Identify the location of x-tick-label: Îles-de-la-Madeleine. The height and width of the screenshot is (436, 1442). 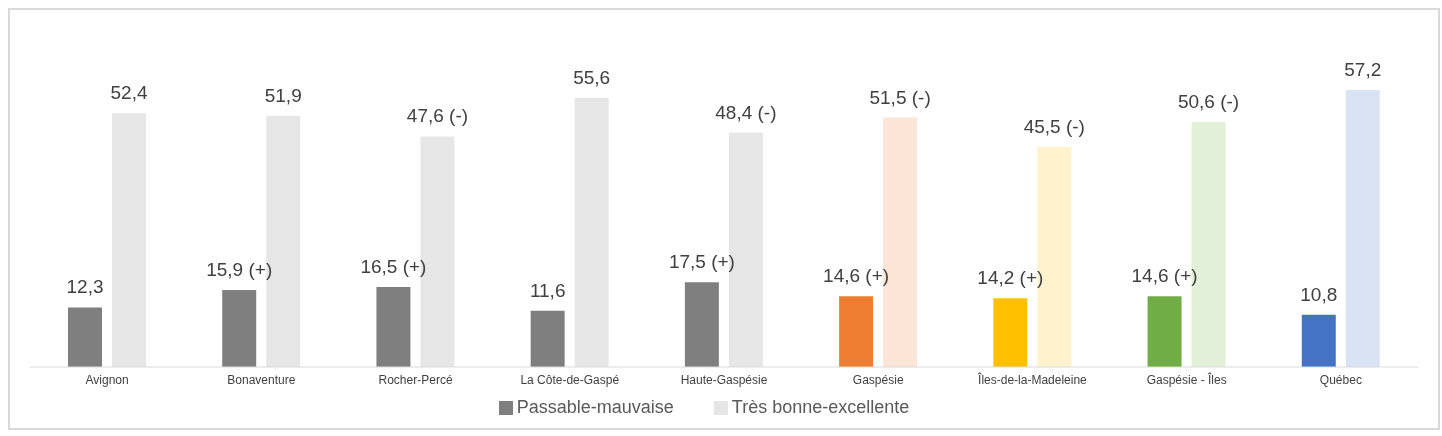
(1032, 379).